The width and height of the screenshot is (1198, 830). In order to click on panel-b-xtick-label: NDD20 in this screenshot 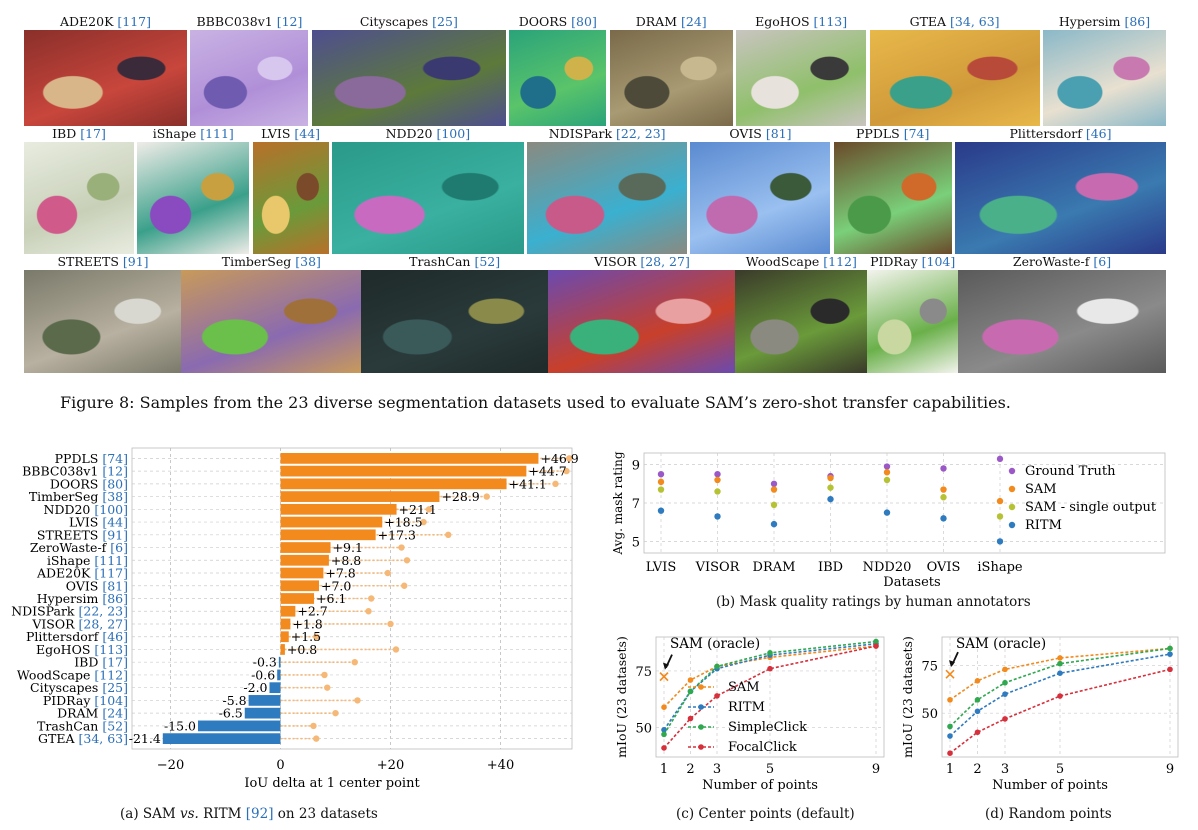, I will do `click(887, 567)`.